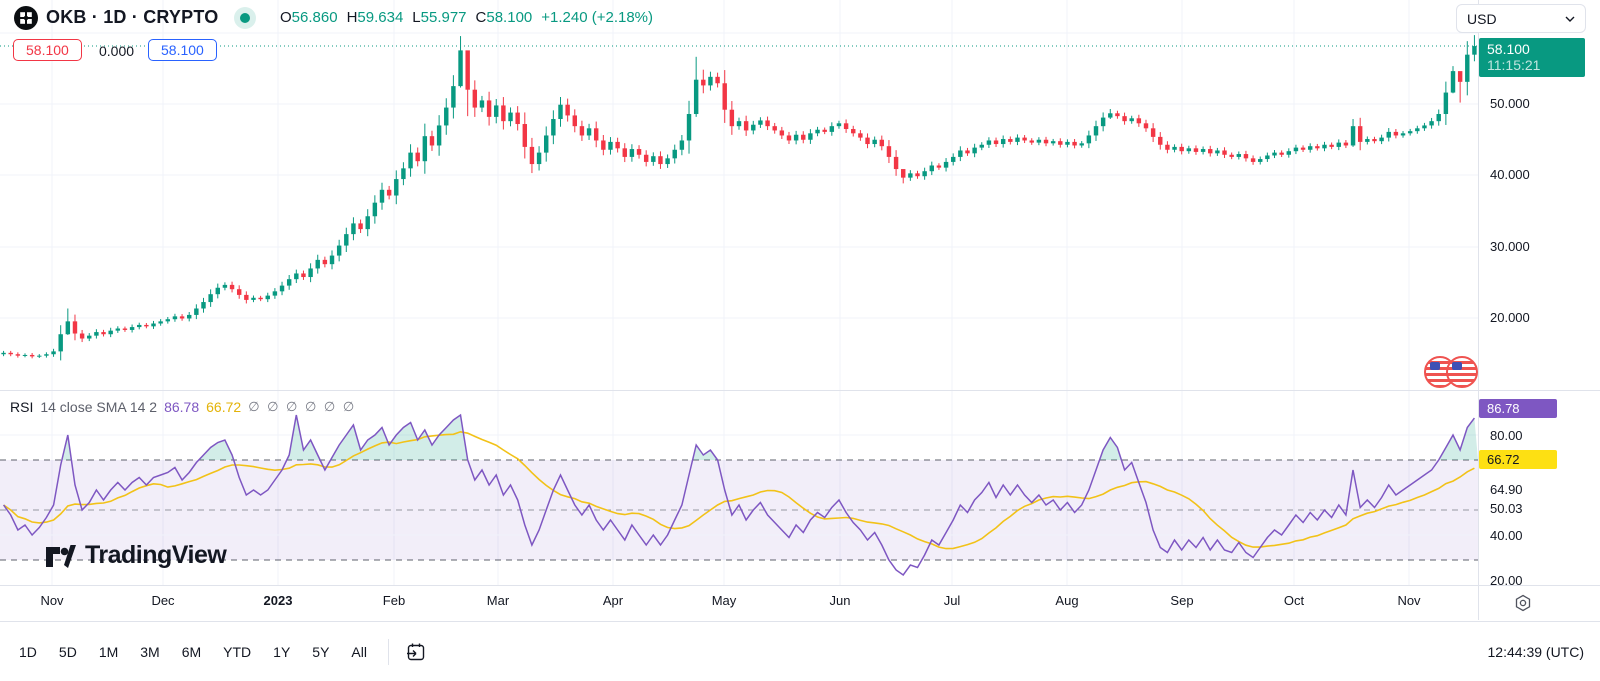  I want to click on price-axis-tick: 40.000, so click(1510, 174).